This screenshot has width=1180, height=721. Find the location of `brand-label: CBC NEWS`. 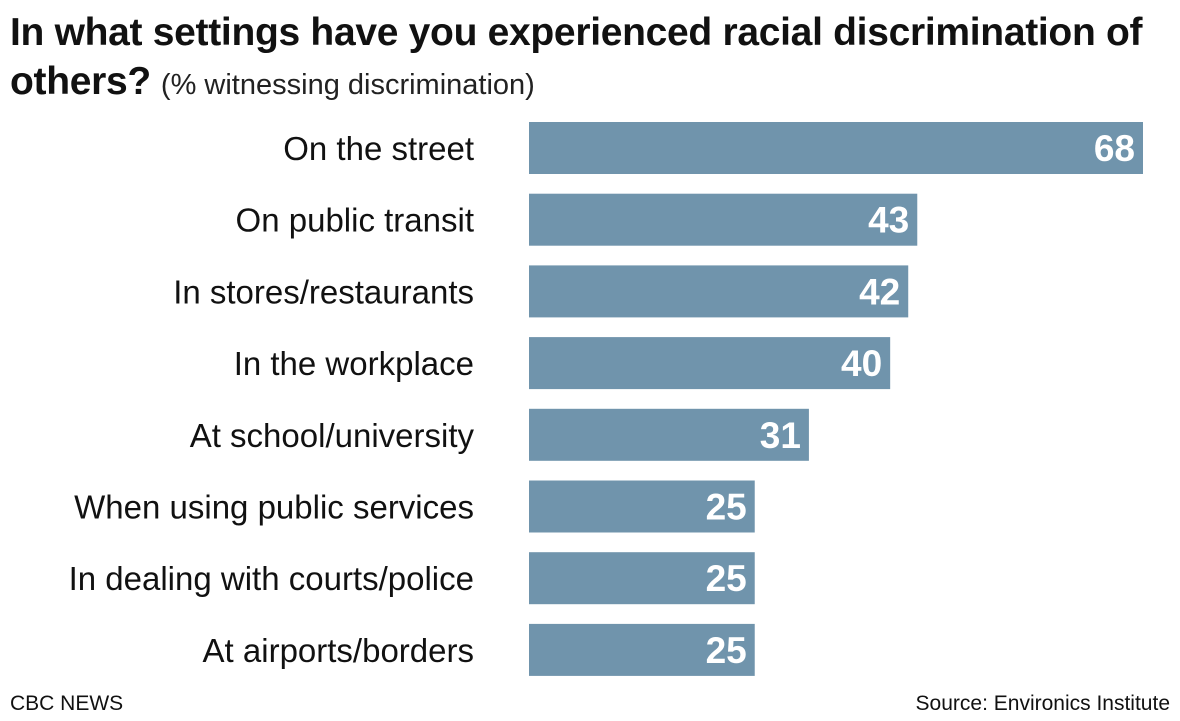

brand-label: CBC NEWS is located at coordinates (67, 703).